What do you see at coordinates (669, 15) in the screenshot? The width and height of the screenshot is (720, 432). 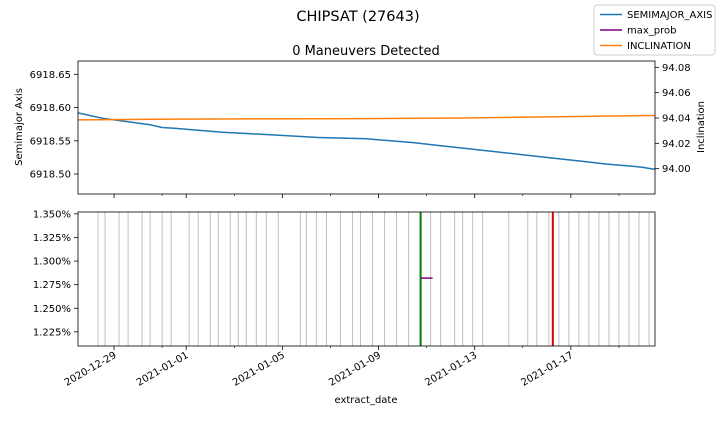 I see `legend-label-semimajor-axis: SEMIMAJOR_AXIS` at bounding box center [669, 15].